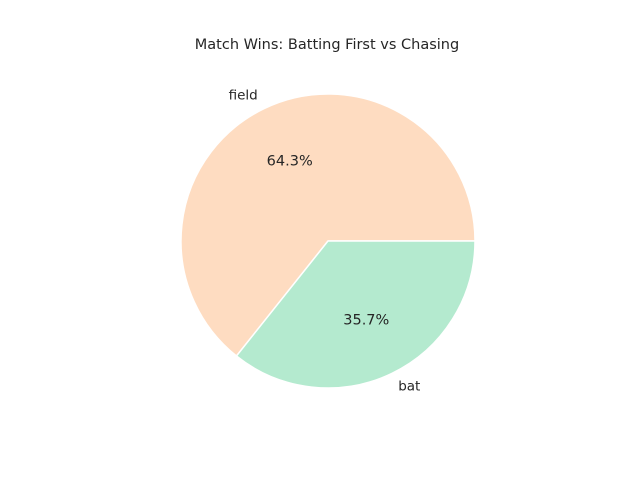 This screenshot has width=640, height=480. Describe the element at coordinates (243, 95) in the screenshot. I see `slice-label-field: field` at that location.